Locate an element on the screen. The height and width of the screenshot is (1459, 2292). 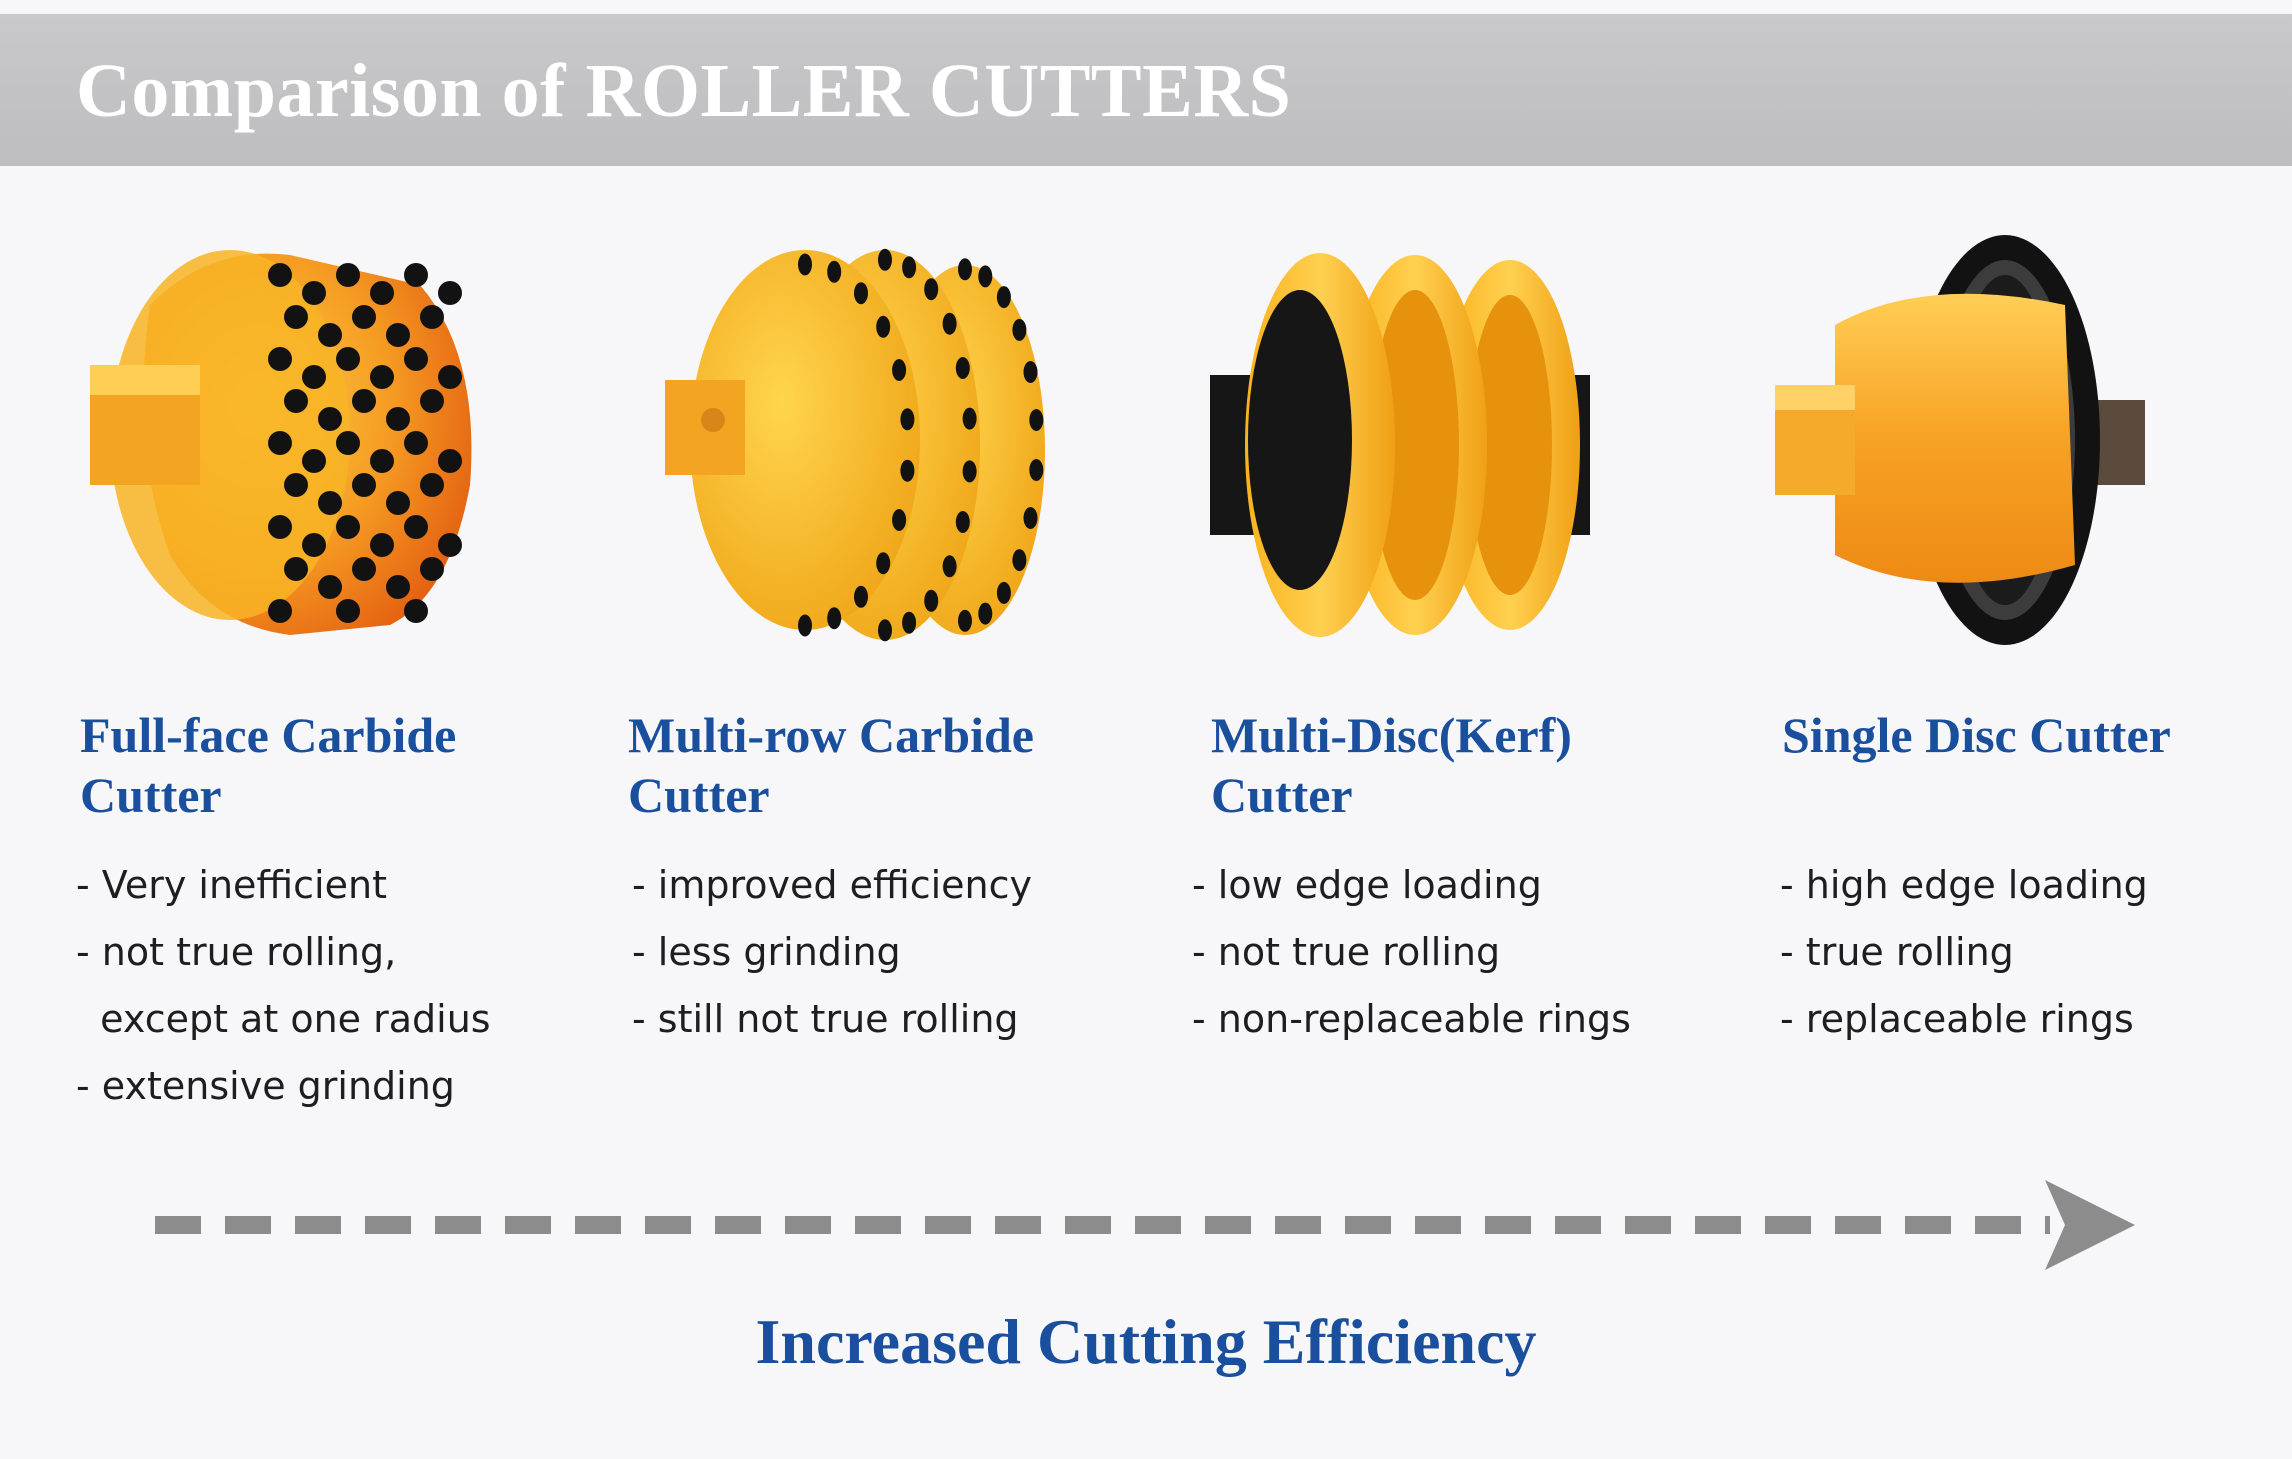
feature-item: - high edge loading is located at coordinates (1964, 885).